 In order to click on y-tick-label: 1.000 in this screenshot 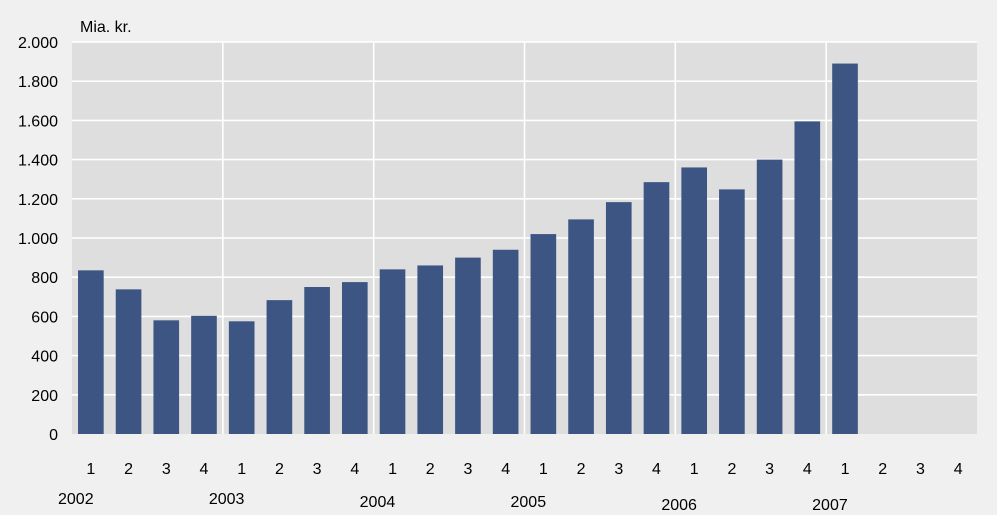, I will do `click(38, 239)`.